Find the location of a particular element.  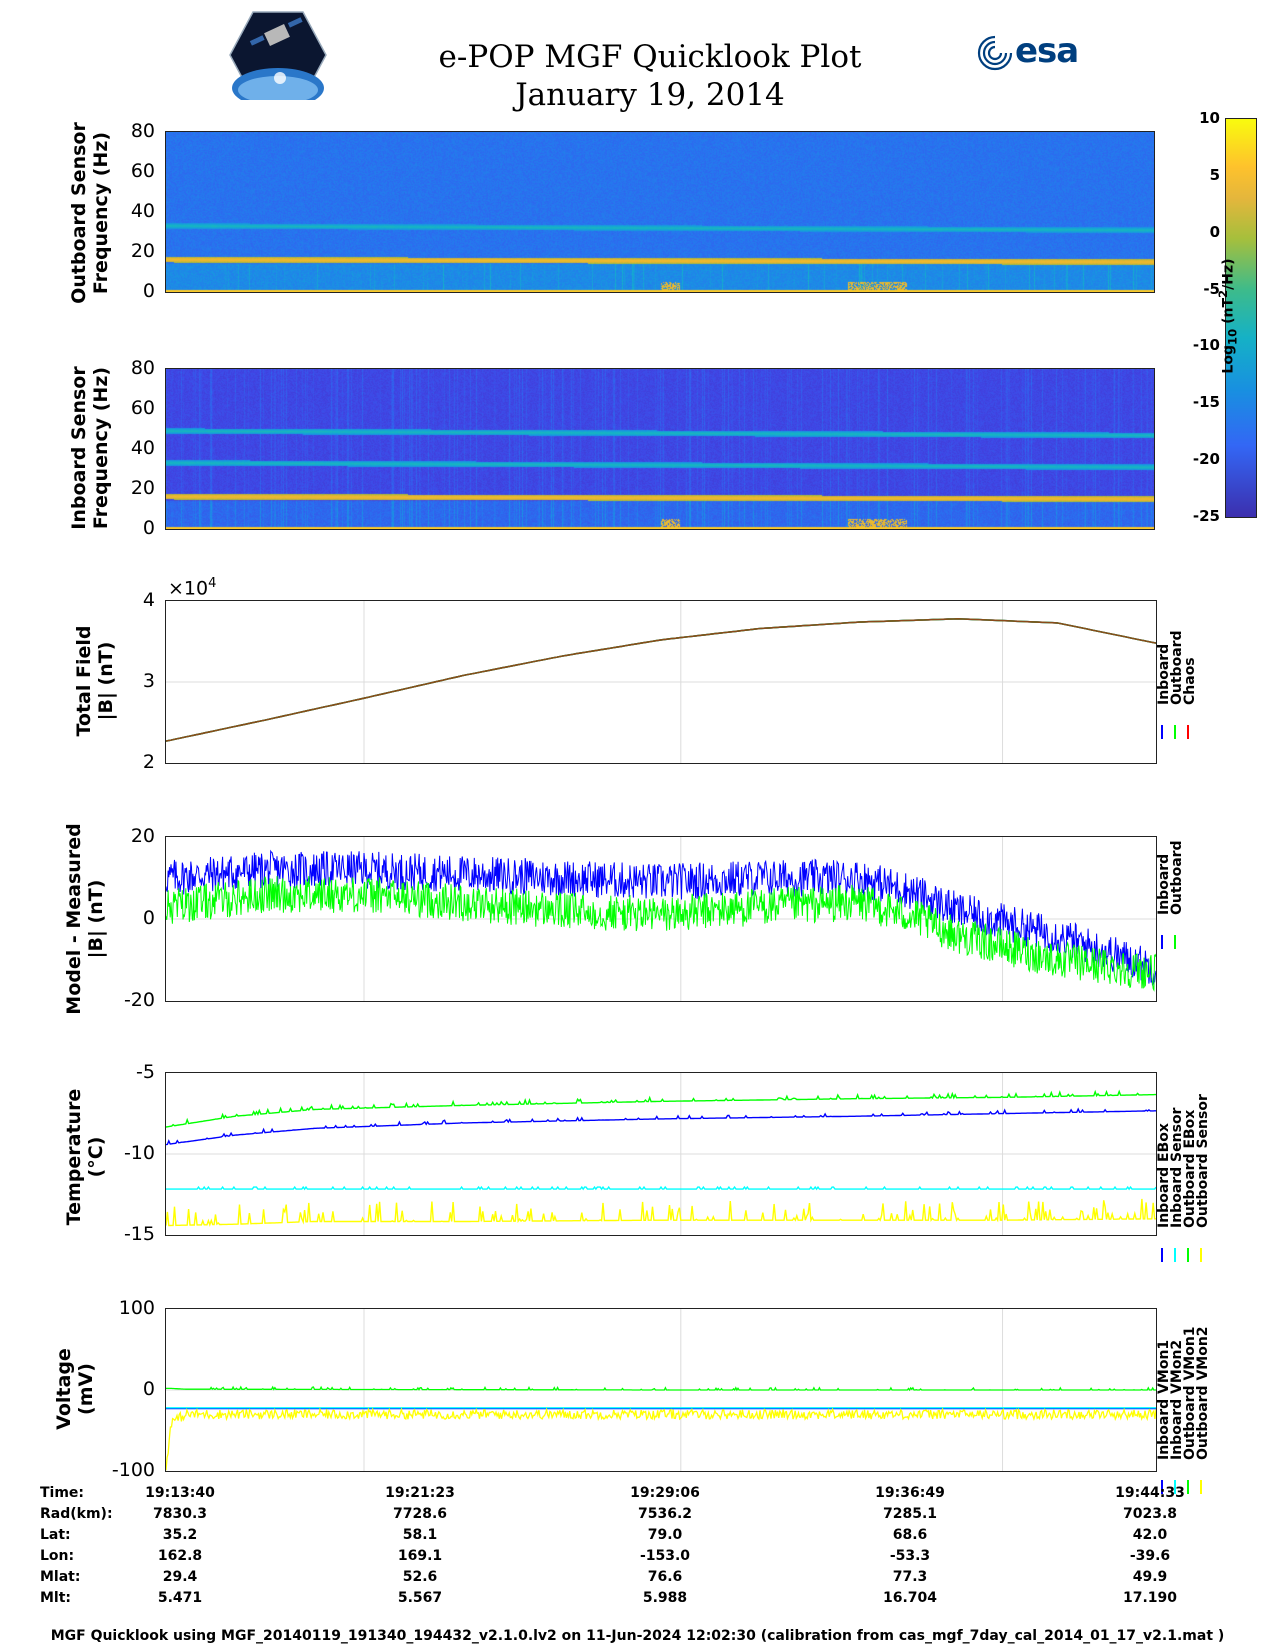

inboard-spectrogram is located at coordinates (660, 449).